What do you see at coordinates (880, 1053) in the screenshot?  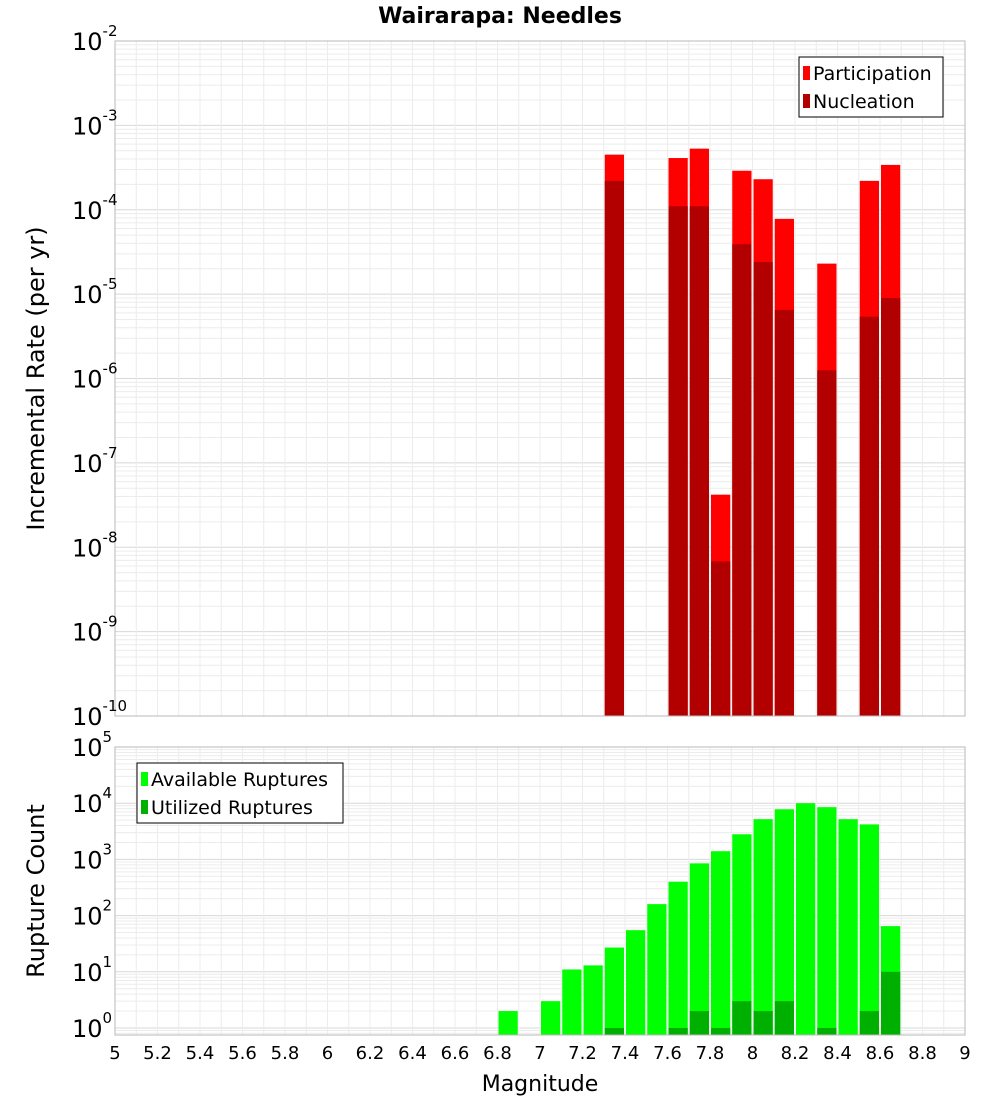 I see `x-tick-label: 8.6` at bounding box center [880, 1053].